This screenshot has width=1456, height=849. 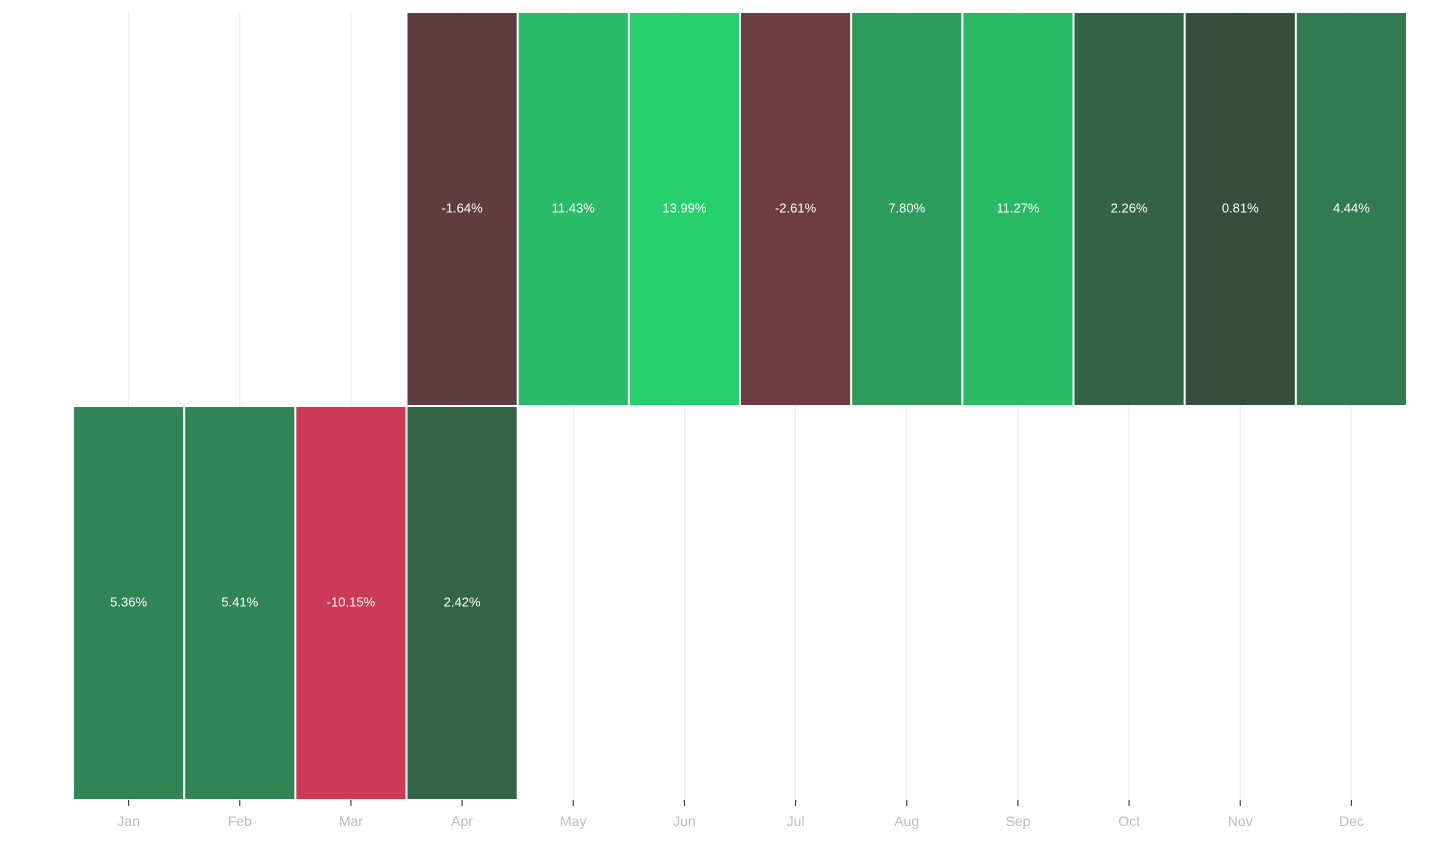 I want to click on x-tick-label-sep: Sep, so click(x=1017, y=821).